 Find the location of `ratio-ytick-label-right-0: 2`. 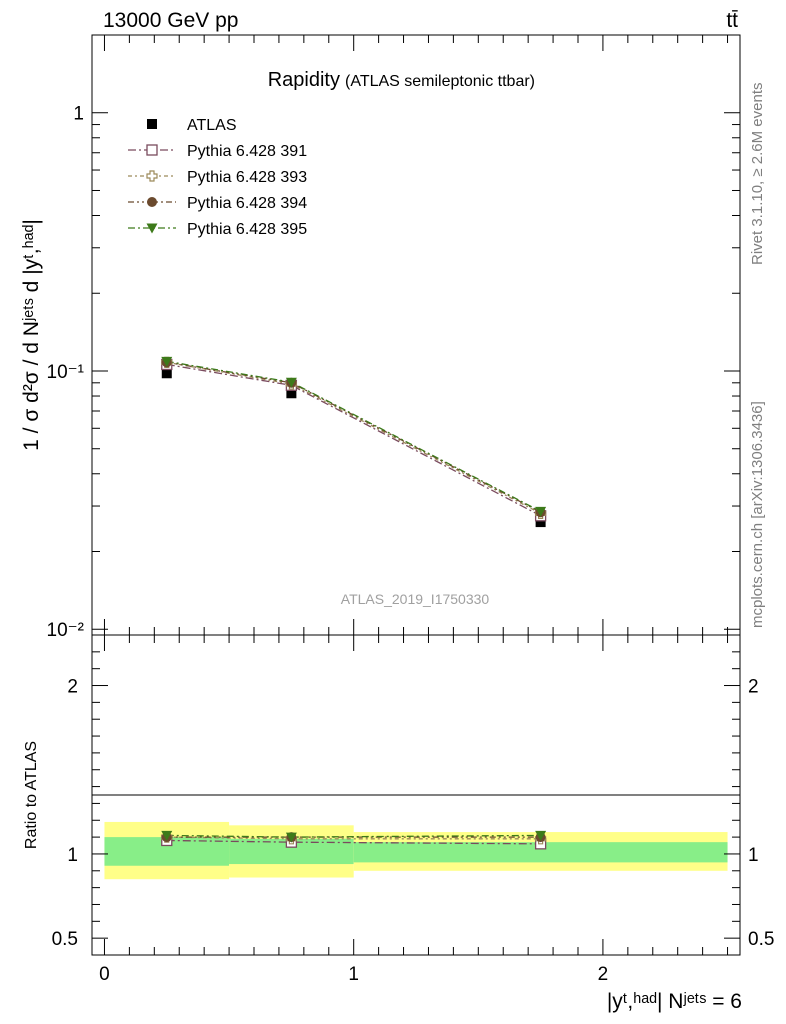

ratio-ytick-label-right-0: 2 is located at coordinates (753, 687).